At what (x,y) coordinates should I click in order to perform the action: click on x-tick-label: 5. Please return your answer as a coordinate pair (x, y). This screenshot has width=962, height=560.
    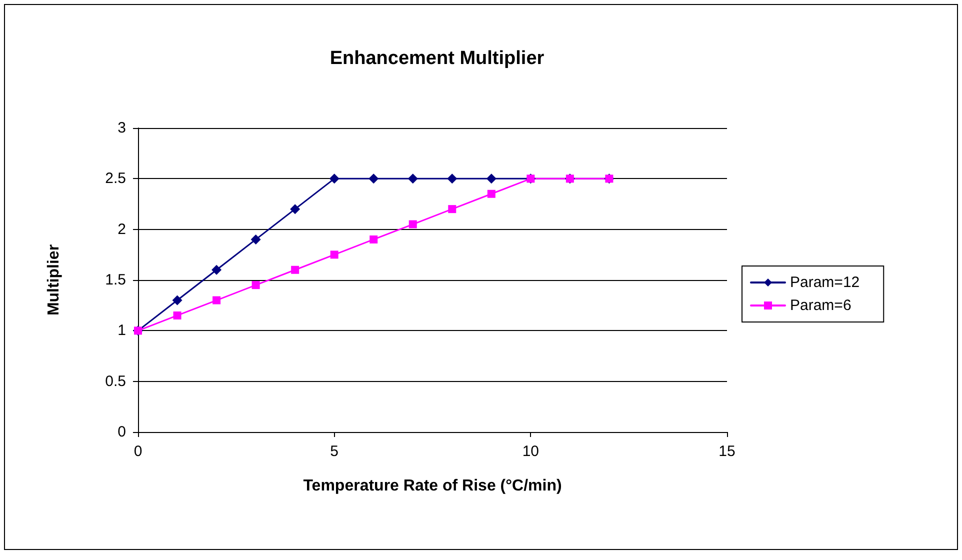
    Looking at the image, I should click on (334, 451).